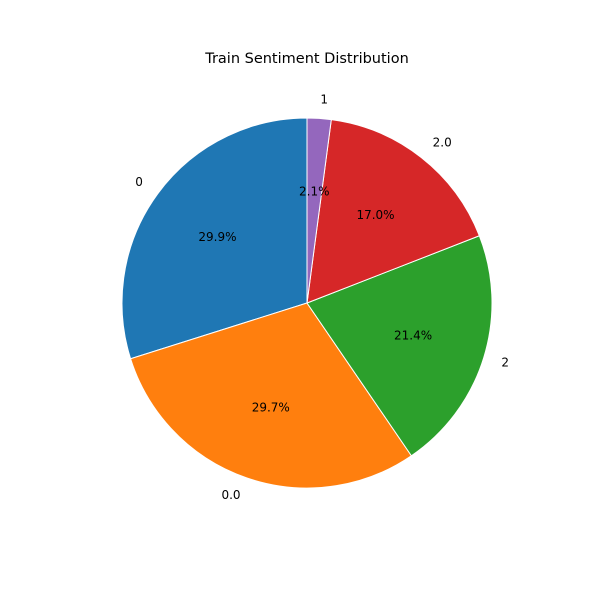 This screenshot has height=600, width=600. Describe the element at coordinates (271, 407) in the screenshot. I see `percent-label-0-0: 29.7%` at that location.